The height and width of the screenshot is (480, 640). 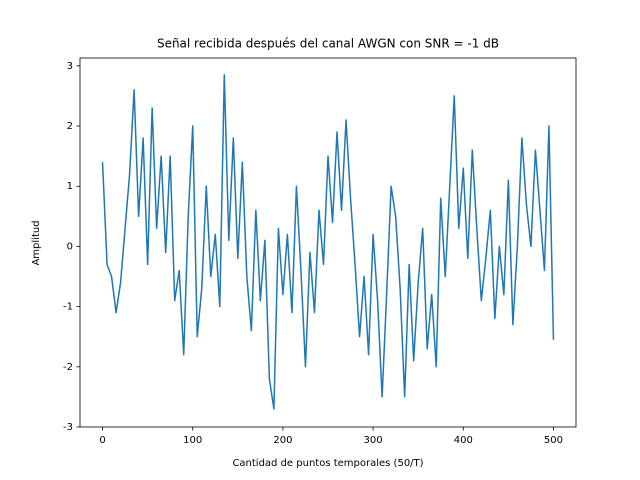 I want to click on y-tick-label: 2, so click(x=70, y=126).